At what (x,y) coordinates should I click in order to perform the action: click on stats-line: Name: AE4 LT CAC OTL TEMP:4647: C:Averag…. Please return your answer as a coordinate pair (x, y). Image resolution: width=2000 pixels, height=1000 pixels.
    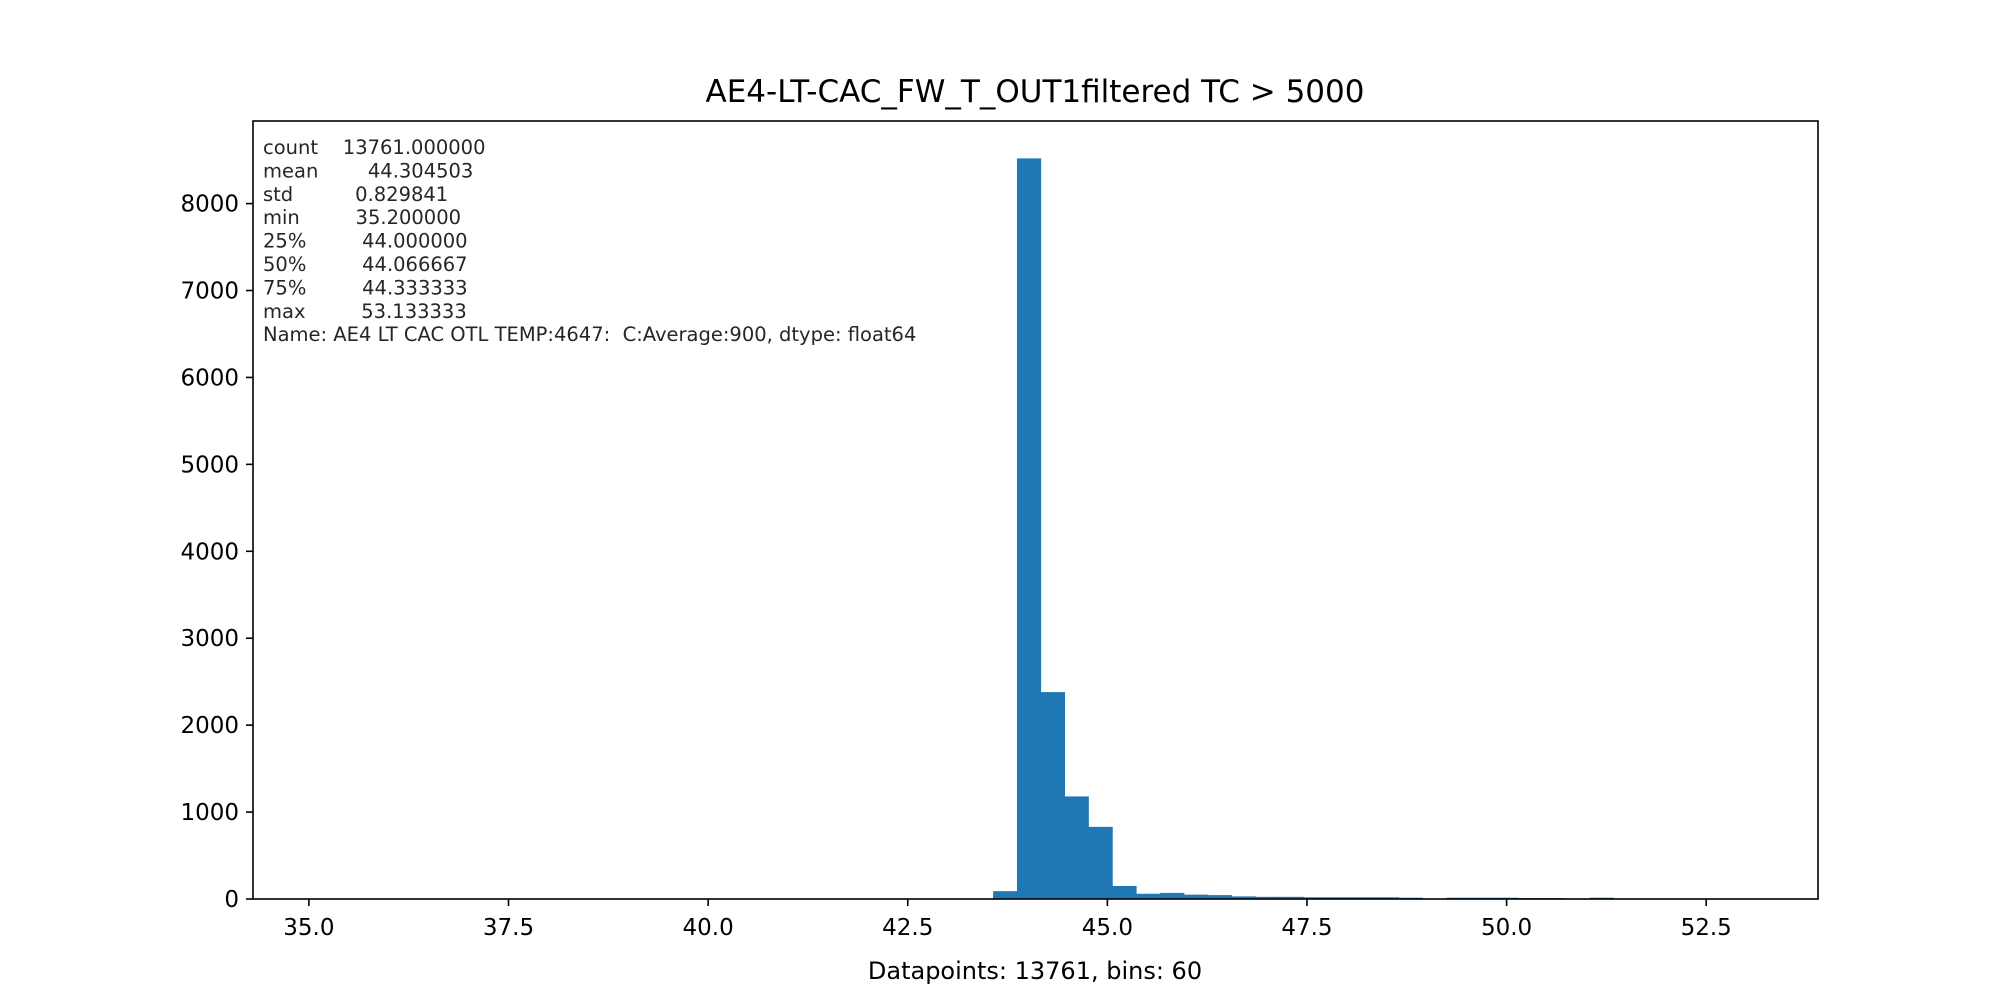
    Looking at the image, I should click on (589, 334).